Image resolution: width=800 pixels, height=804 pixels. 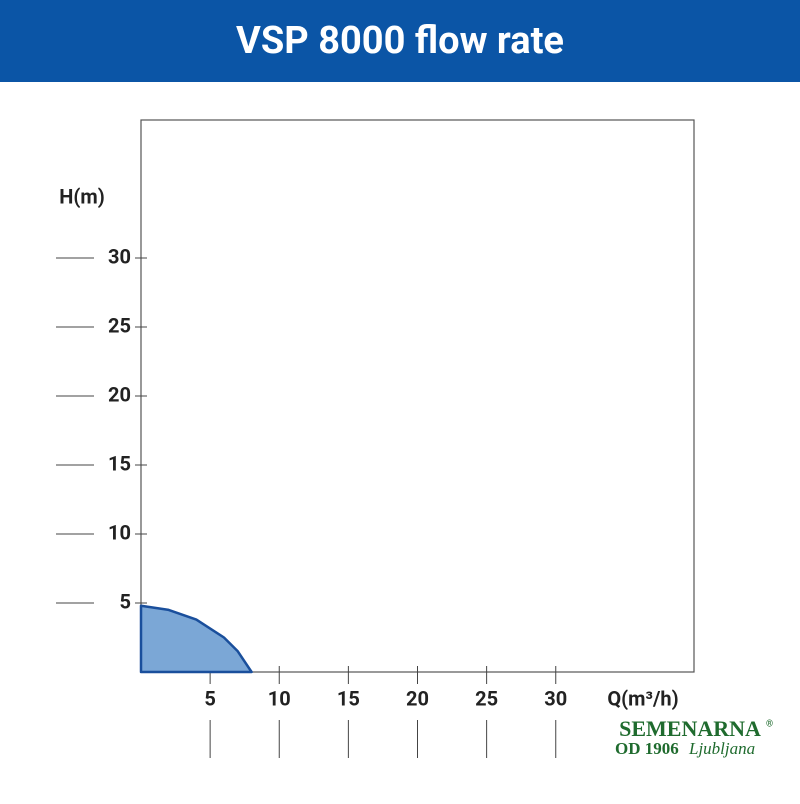 I want to click on x-tick-label: 10, so click(x=279, y=698).